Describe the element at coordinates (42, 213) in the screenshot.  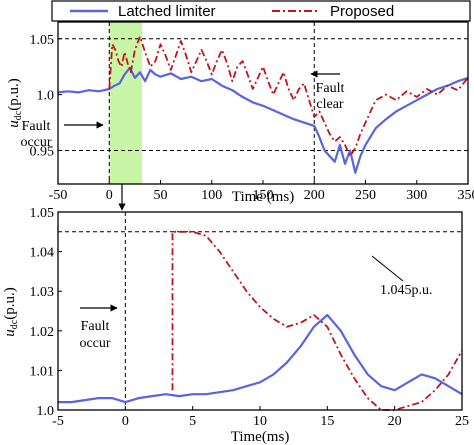
I see `bottom-ytick-label: 1.05` at that location.